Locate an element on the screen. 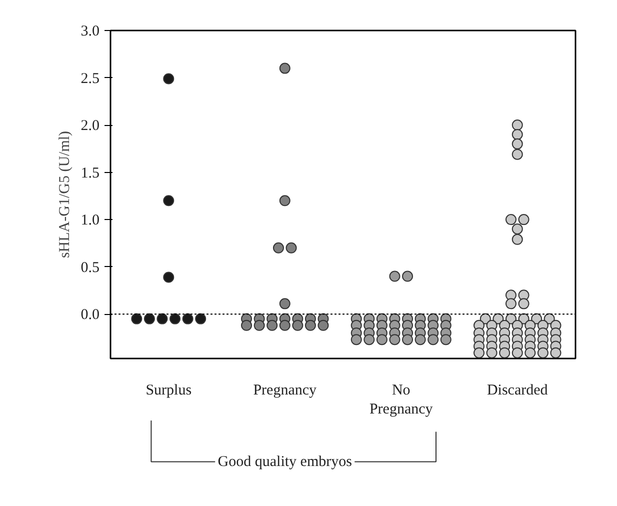 The height and width of the screenshot is (506, 617). x-tick-label: Surplus is located at coordinates (169, 390).